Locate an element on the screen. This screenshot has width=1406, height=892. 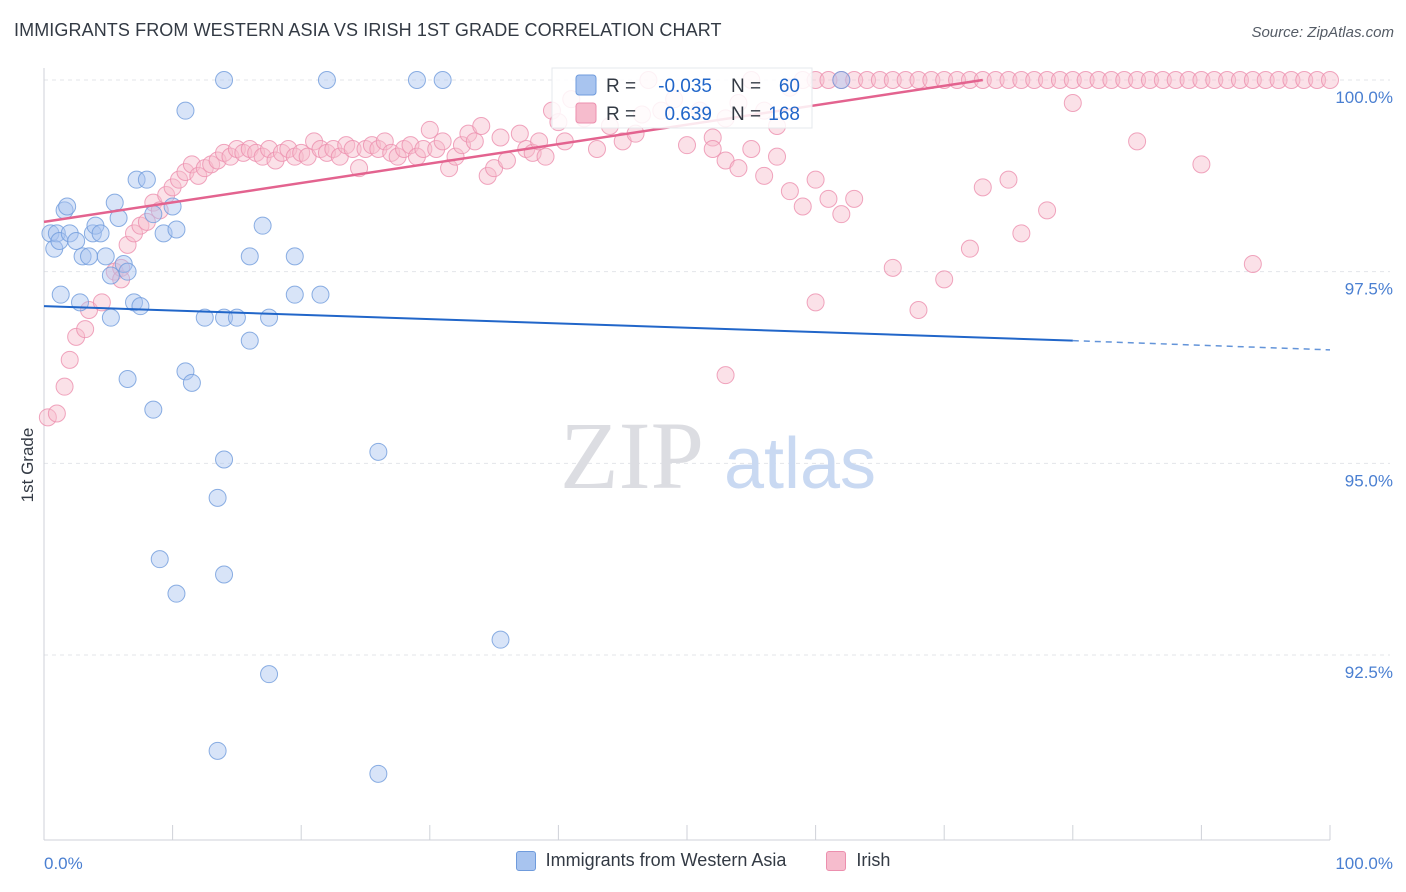
trend-line-irish is located at coordinates (513, 151).